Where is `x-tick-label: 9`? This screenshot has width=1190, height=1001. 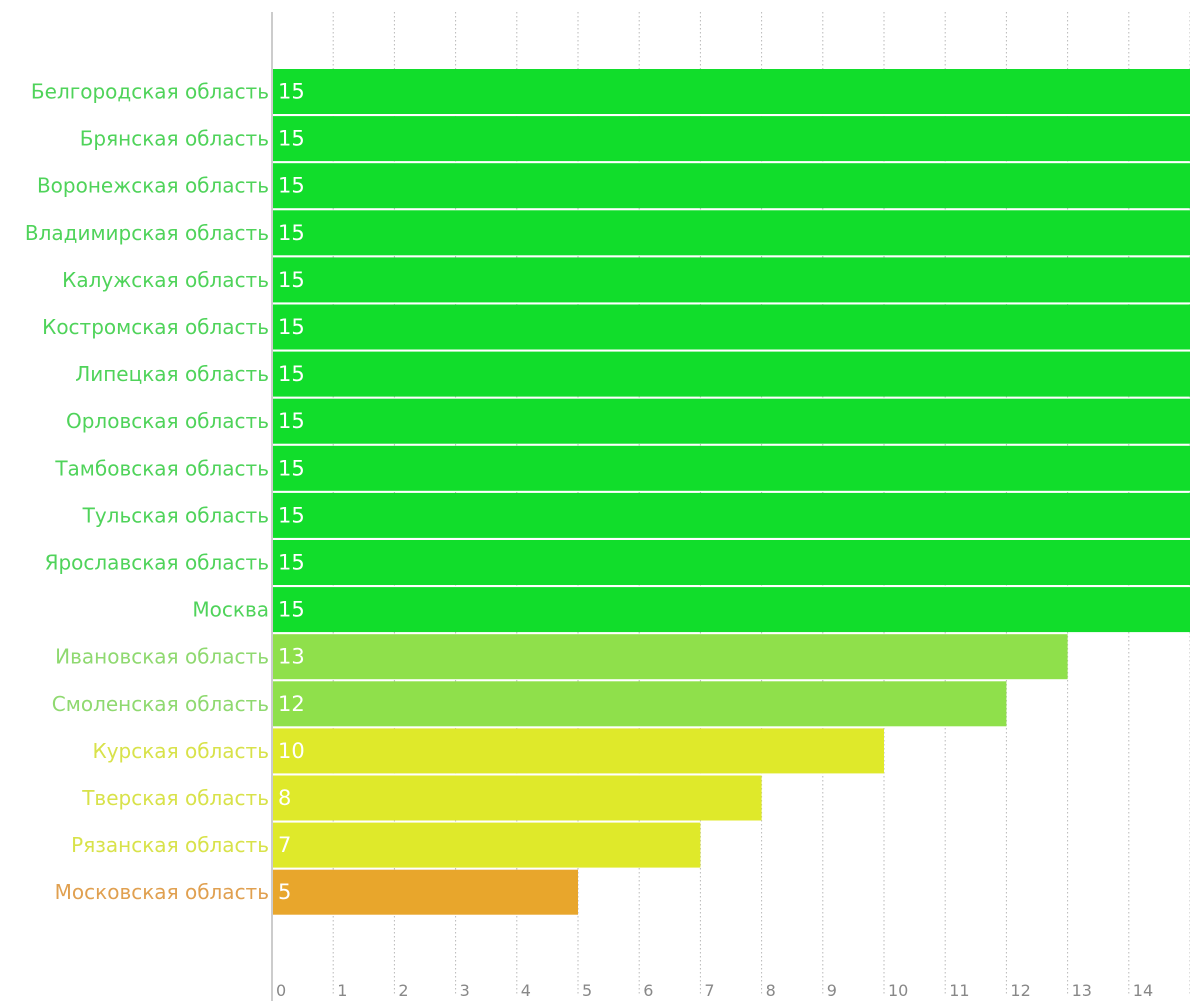
x-tick-label: 9 is located at coordinates (832, 990).